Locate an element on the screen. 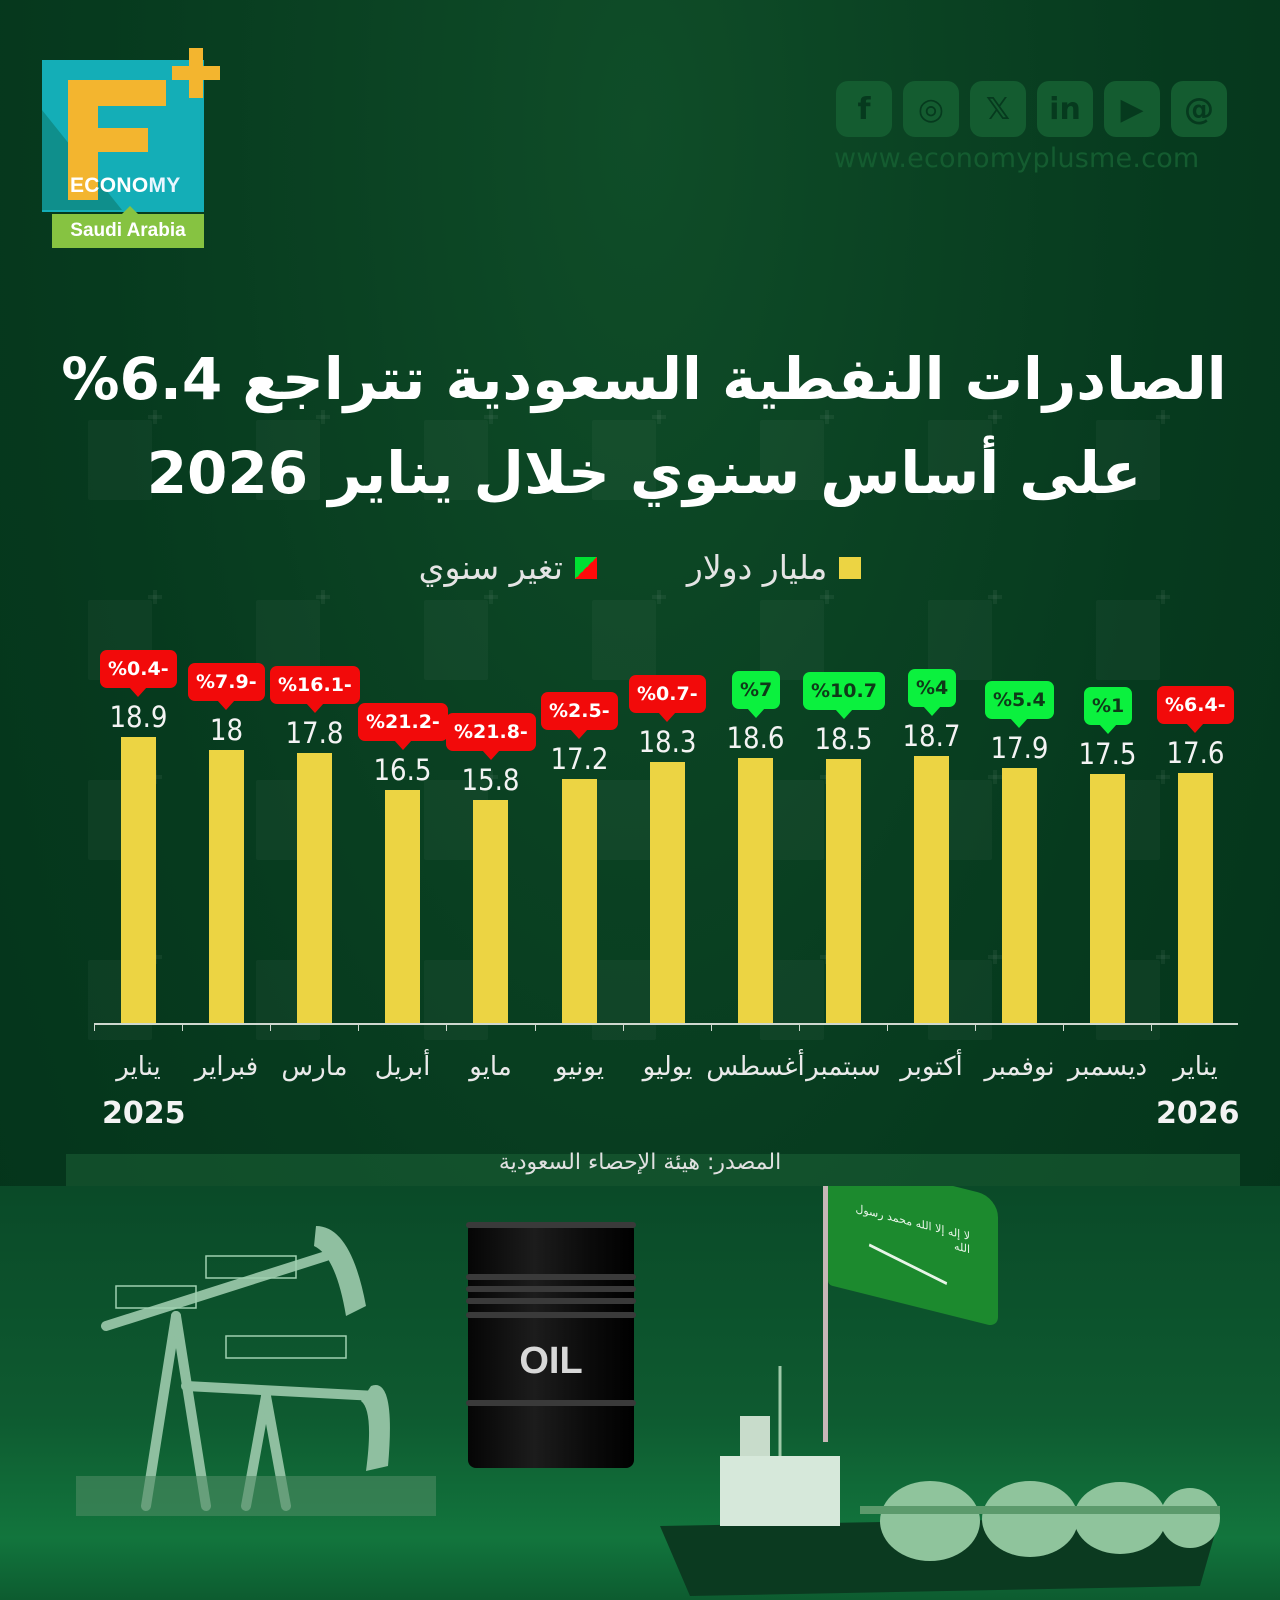 Image resolution: width=1280 pixels, height=1600 pixels. flag-pole is located at coordinates (825, 1314).